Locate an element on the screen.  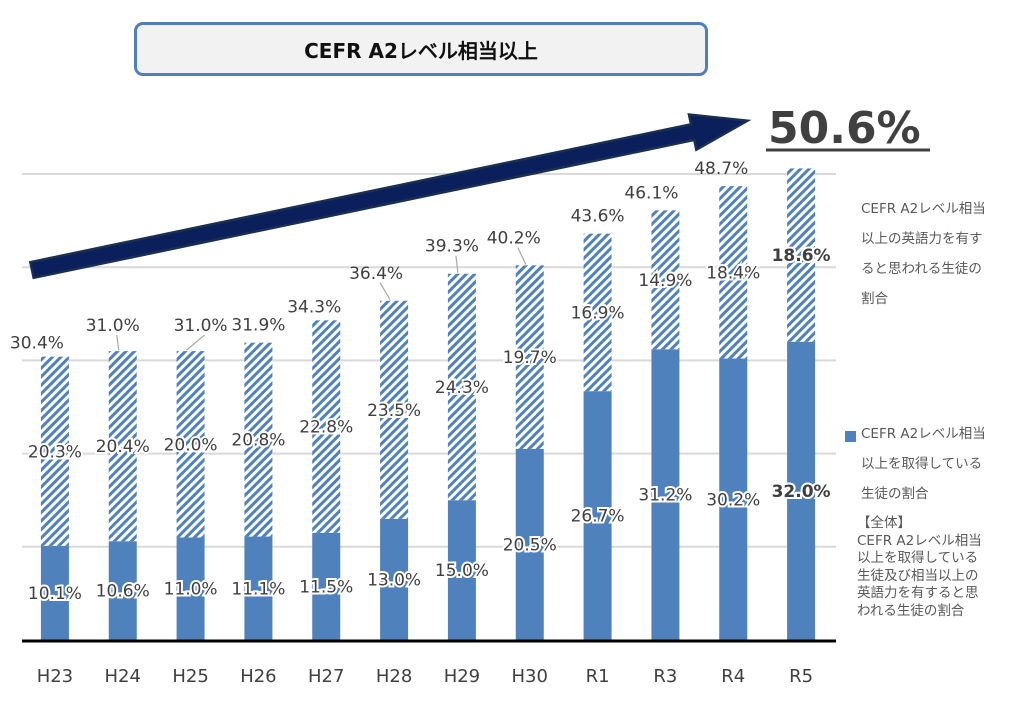
bar-hatched-H30 is located at coordinates (529, 357).